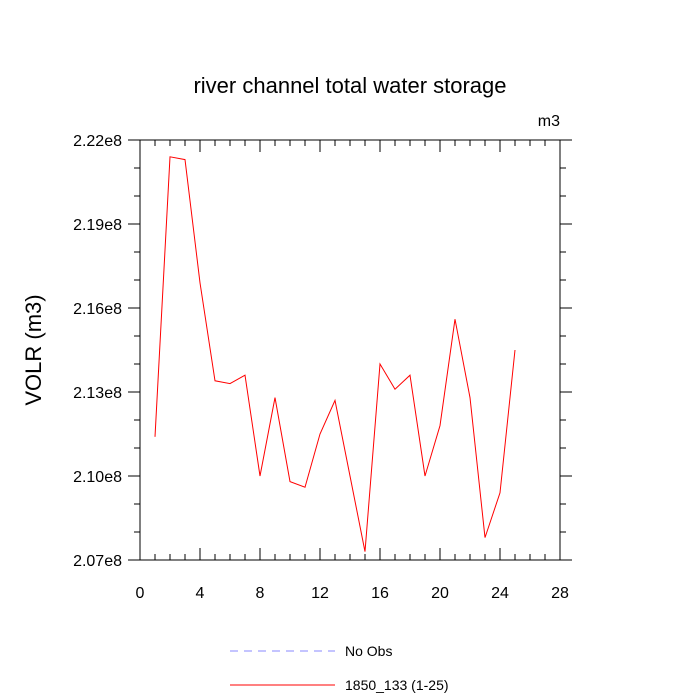 This screenshot has width=700, height=700. What do you see at coordinates (97, 561) in the screenshot?
I see `y-tick-label: 2.07e8` at bounding box center [97, 561].